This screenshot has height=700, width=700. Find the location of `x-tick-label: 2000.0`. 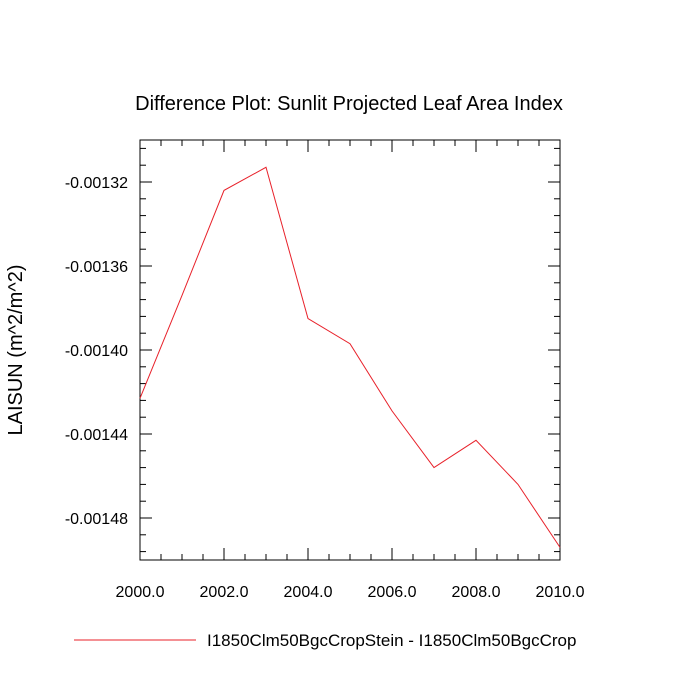

x-tick-label: 2000.0 is located at coordinates (140, 592).